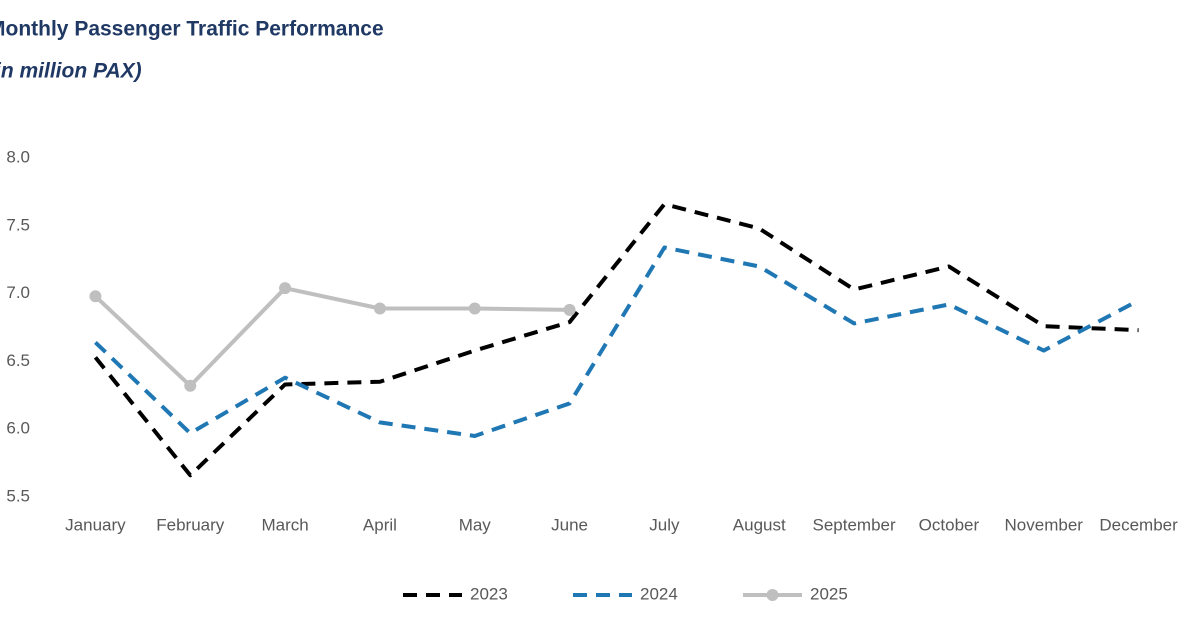  I want to click on legend-label: 2025, so click(829, 593).